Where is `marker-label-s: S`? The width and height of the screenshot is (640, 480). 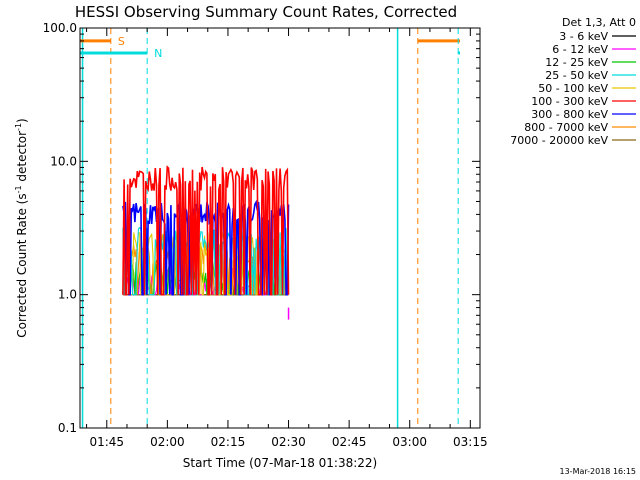 marker-label-s: S is located at coordinates (121, 41).